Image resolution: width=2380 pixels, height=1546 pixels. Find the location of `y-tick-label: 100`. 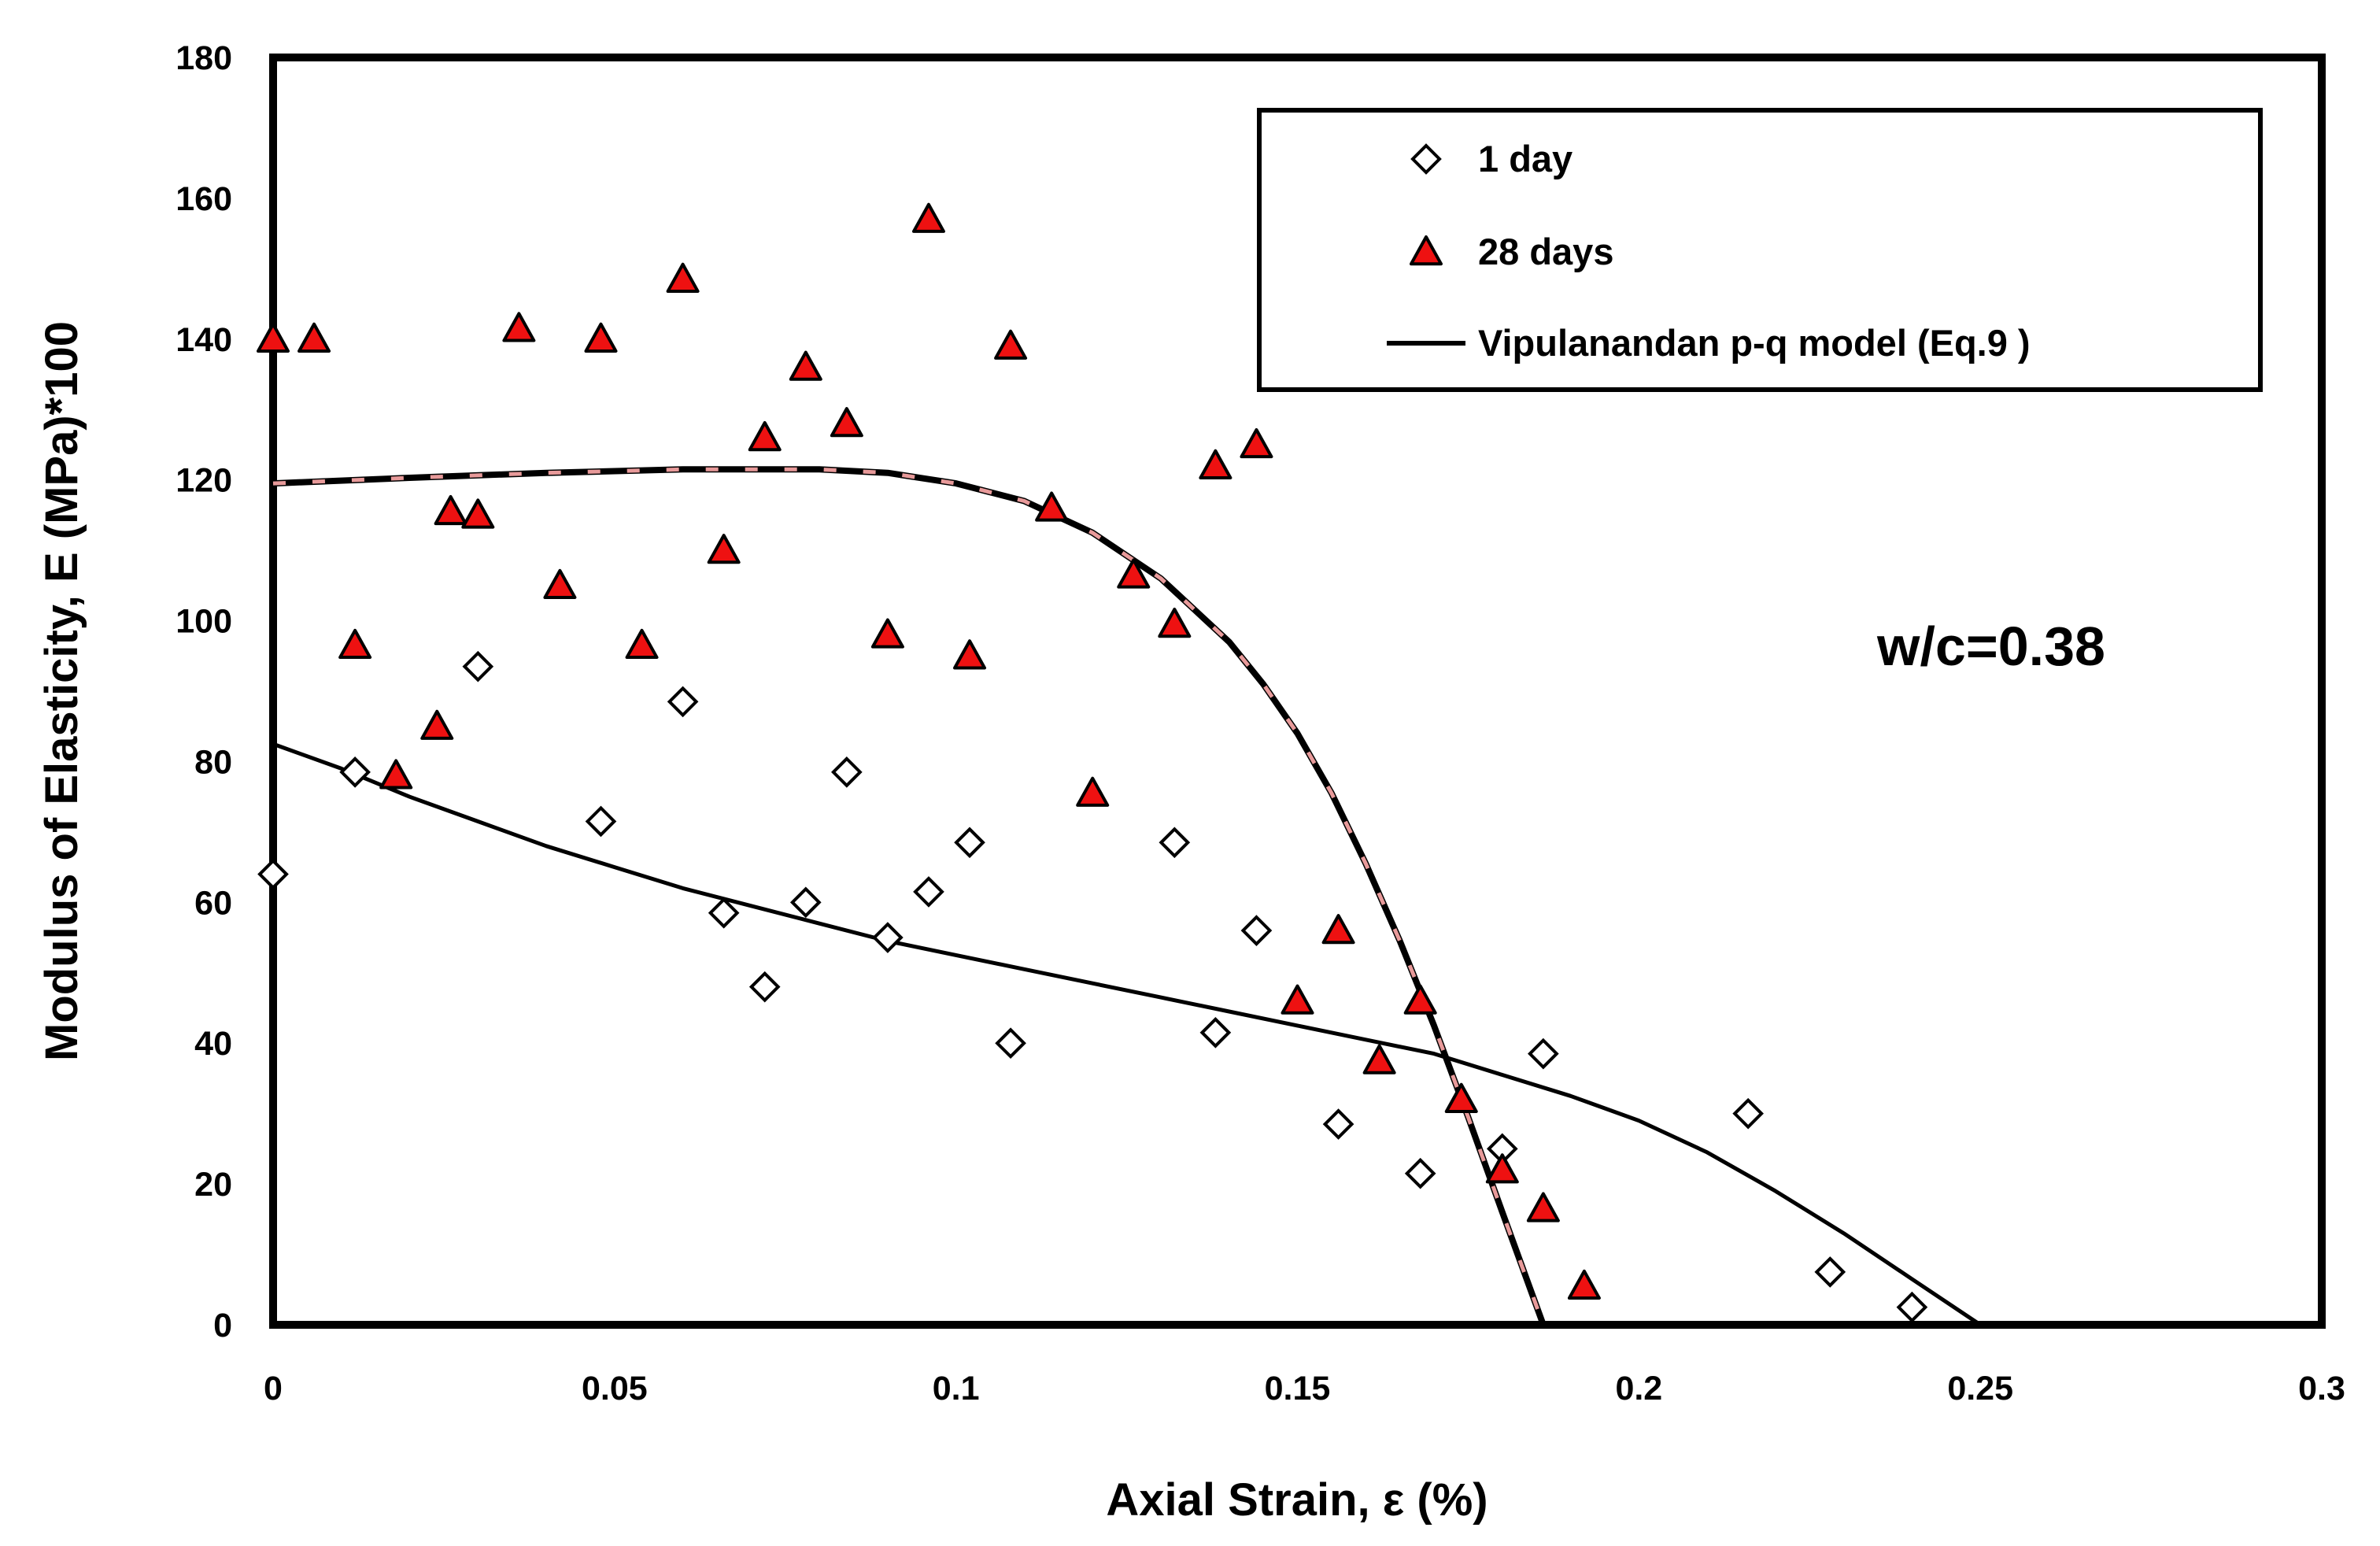

y-tick-label: 100 is located at coordinates (204, 622).